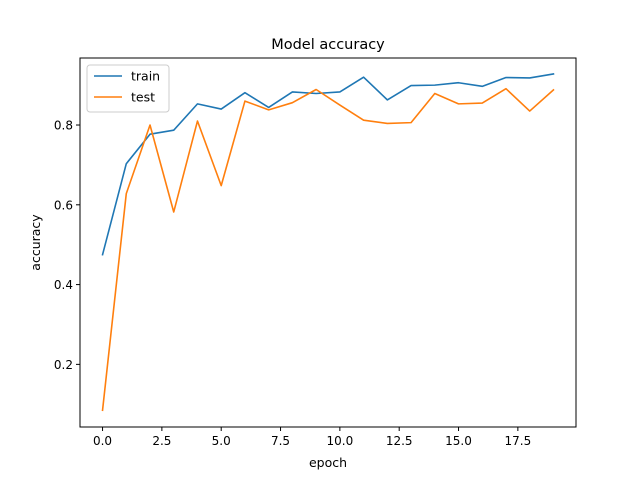 The width and height of the screenshot is (640, 480). Describe the element at coordinates (221, 441) in the screenshot. I see `x-tick-label: 5.0` at that location.